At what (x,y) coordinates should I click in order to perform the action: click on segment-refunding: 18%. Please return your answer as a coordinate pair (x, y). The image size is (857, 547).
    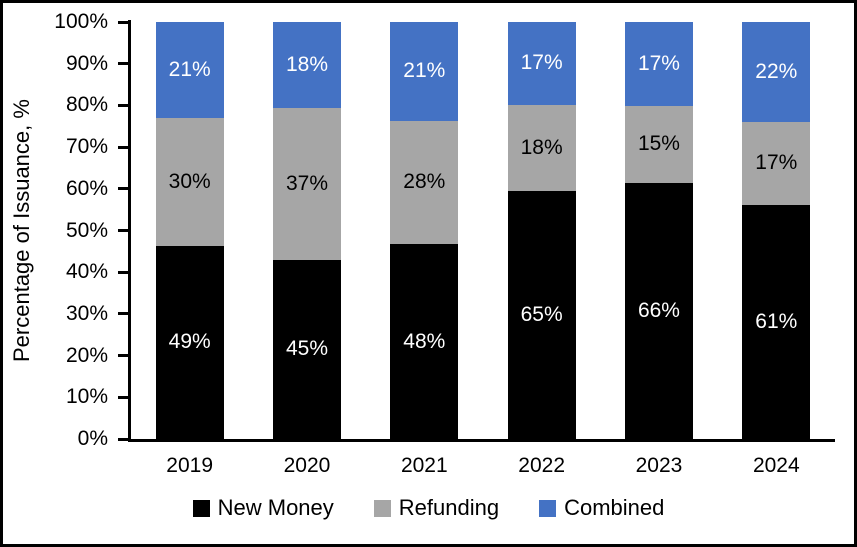
    Looking at the image, I should click on (541, 147).